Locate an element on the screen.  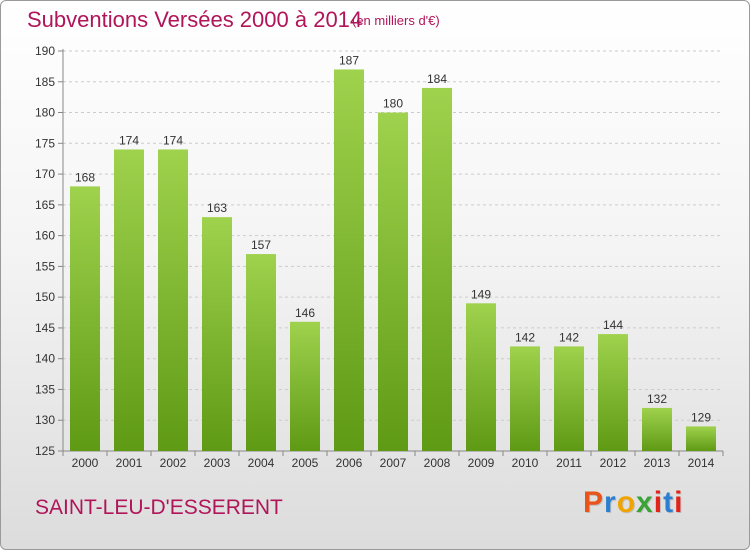
logo-letter: o is located at coordinates (626, 502).